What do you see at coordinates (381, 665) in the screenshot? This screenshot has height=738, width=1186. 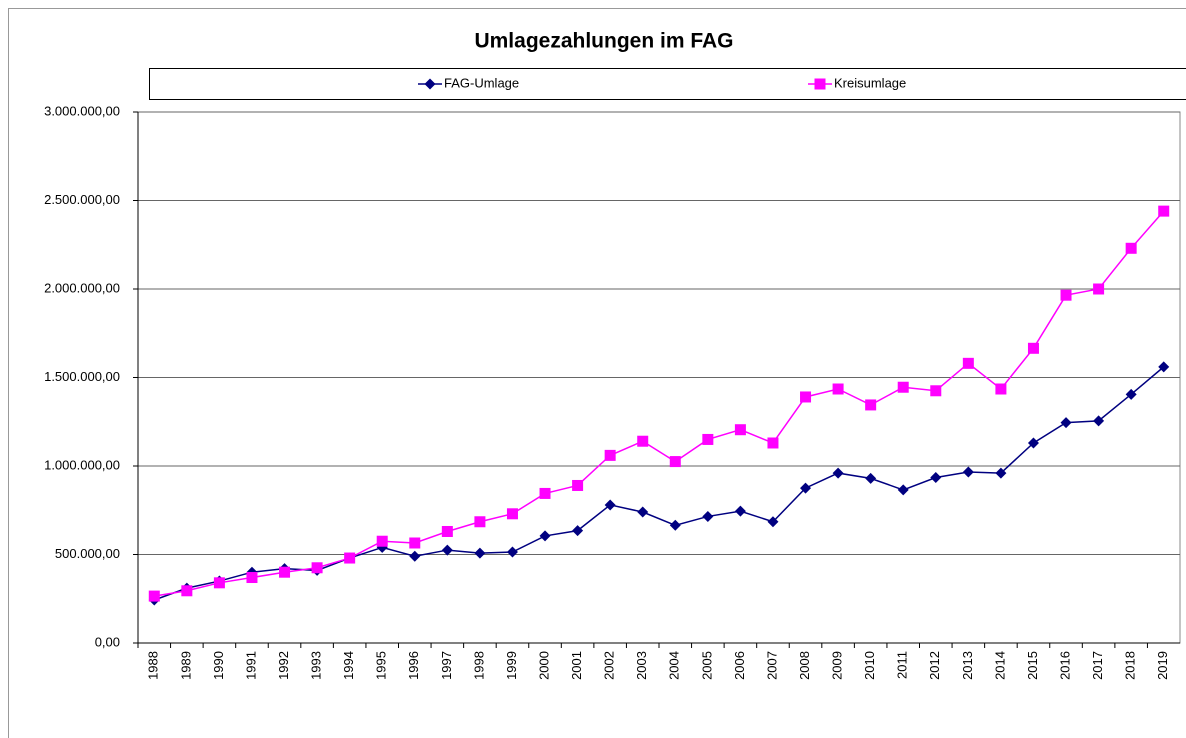 I see `x-tick-label: 1995` at bounding box center [381, 665].